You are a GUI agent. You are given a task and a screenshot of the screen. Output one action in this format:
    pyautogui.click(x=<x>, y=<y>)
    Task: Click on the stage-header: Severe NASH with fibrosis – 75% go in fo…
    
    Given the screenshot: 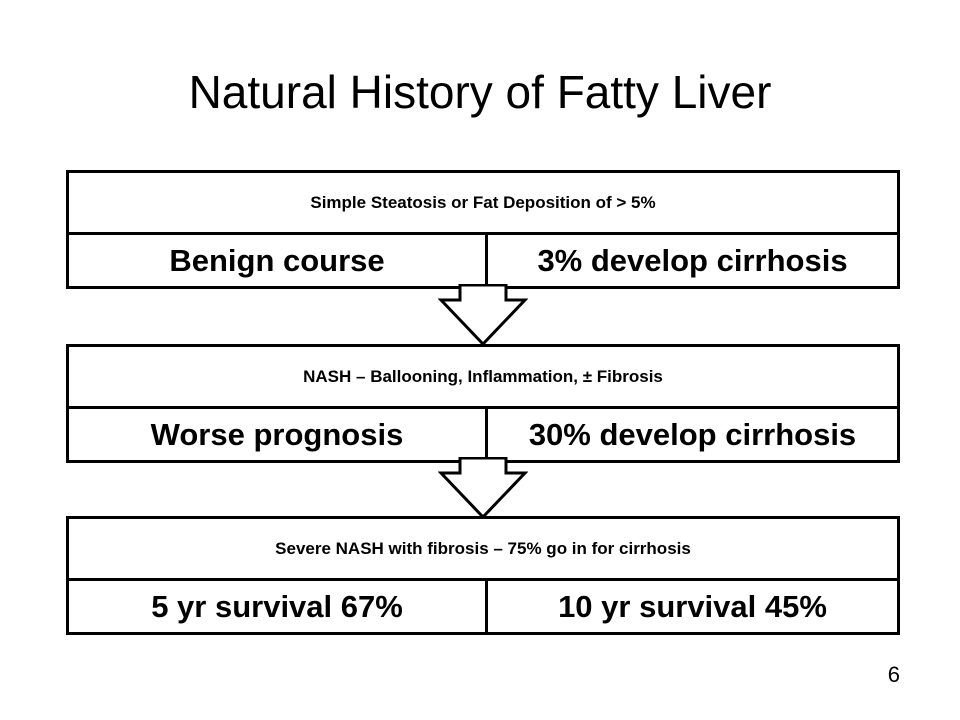 What is the action you would take?
    pyautogui.click(x=483, y=550)
    